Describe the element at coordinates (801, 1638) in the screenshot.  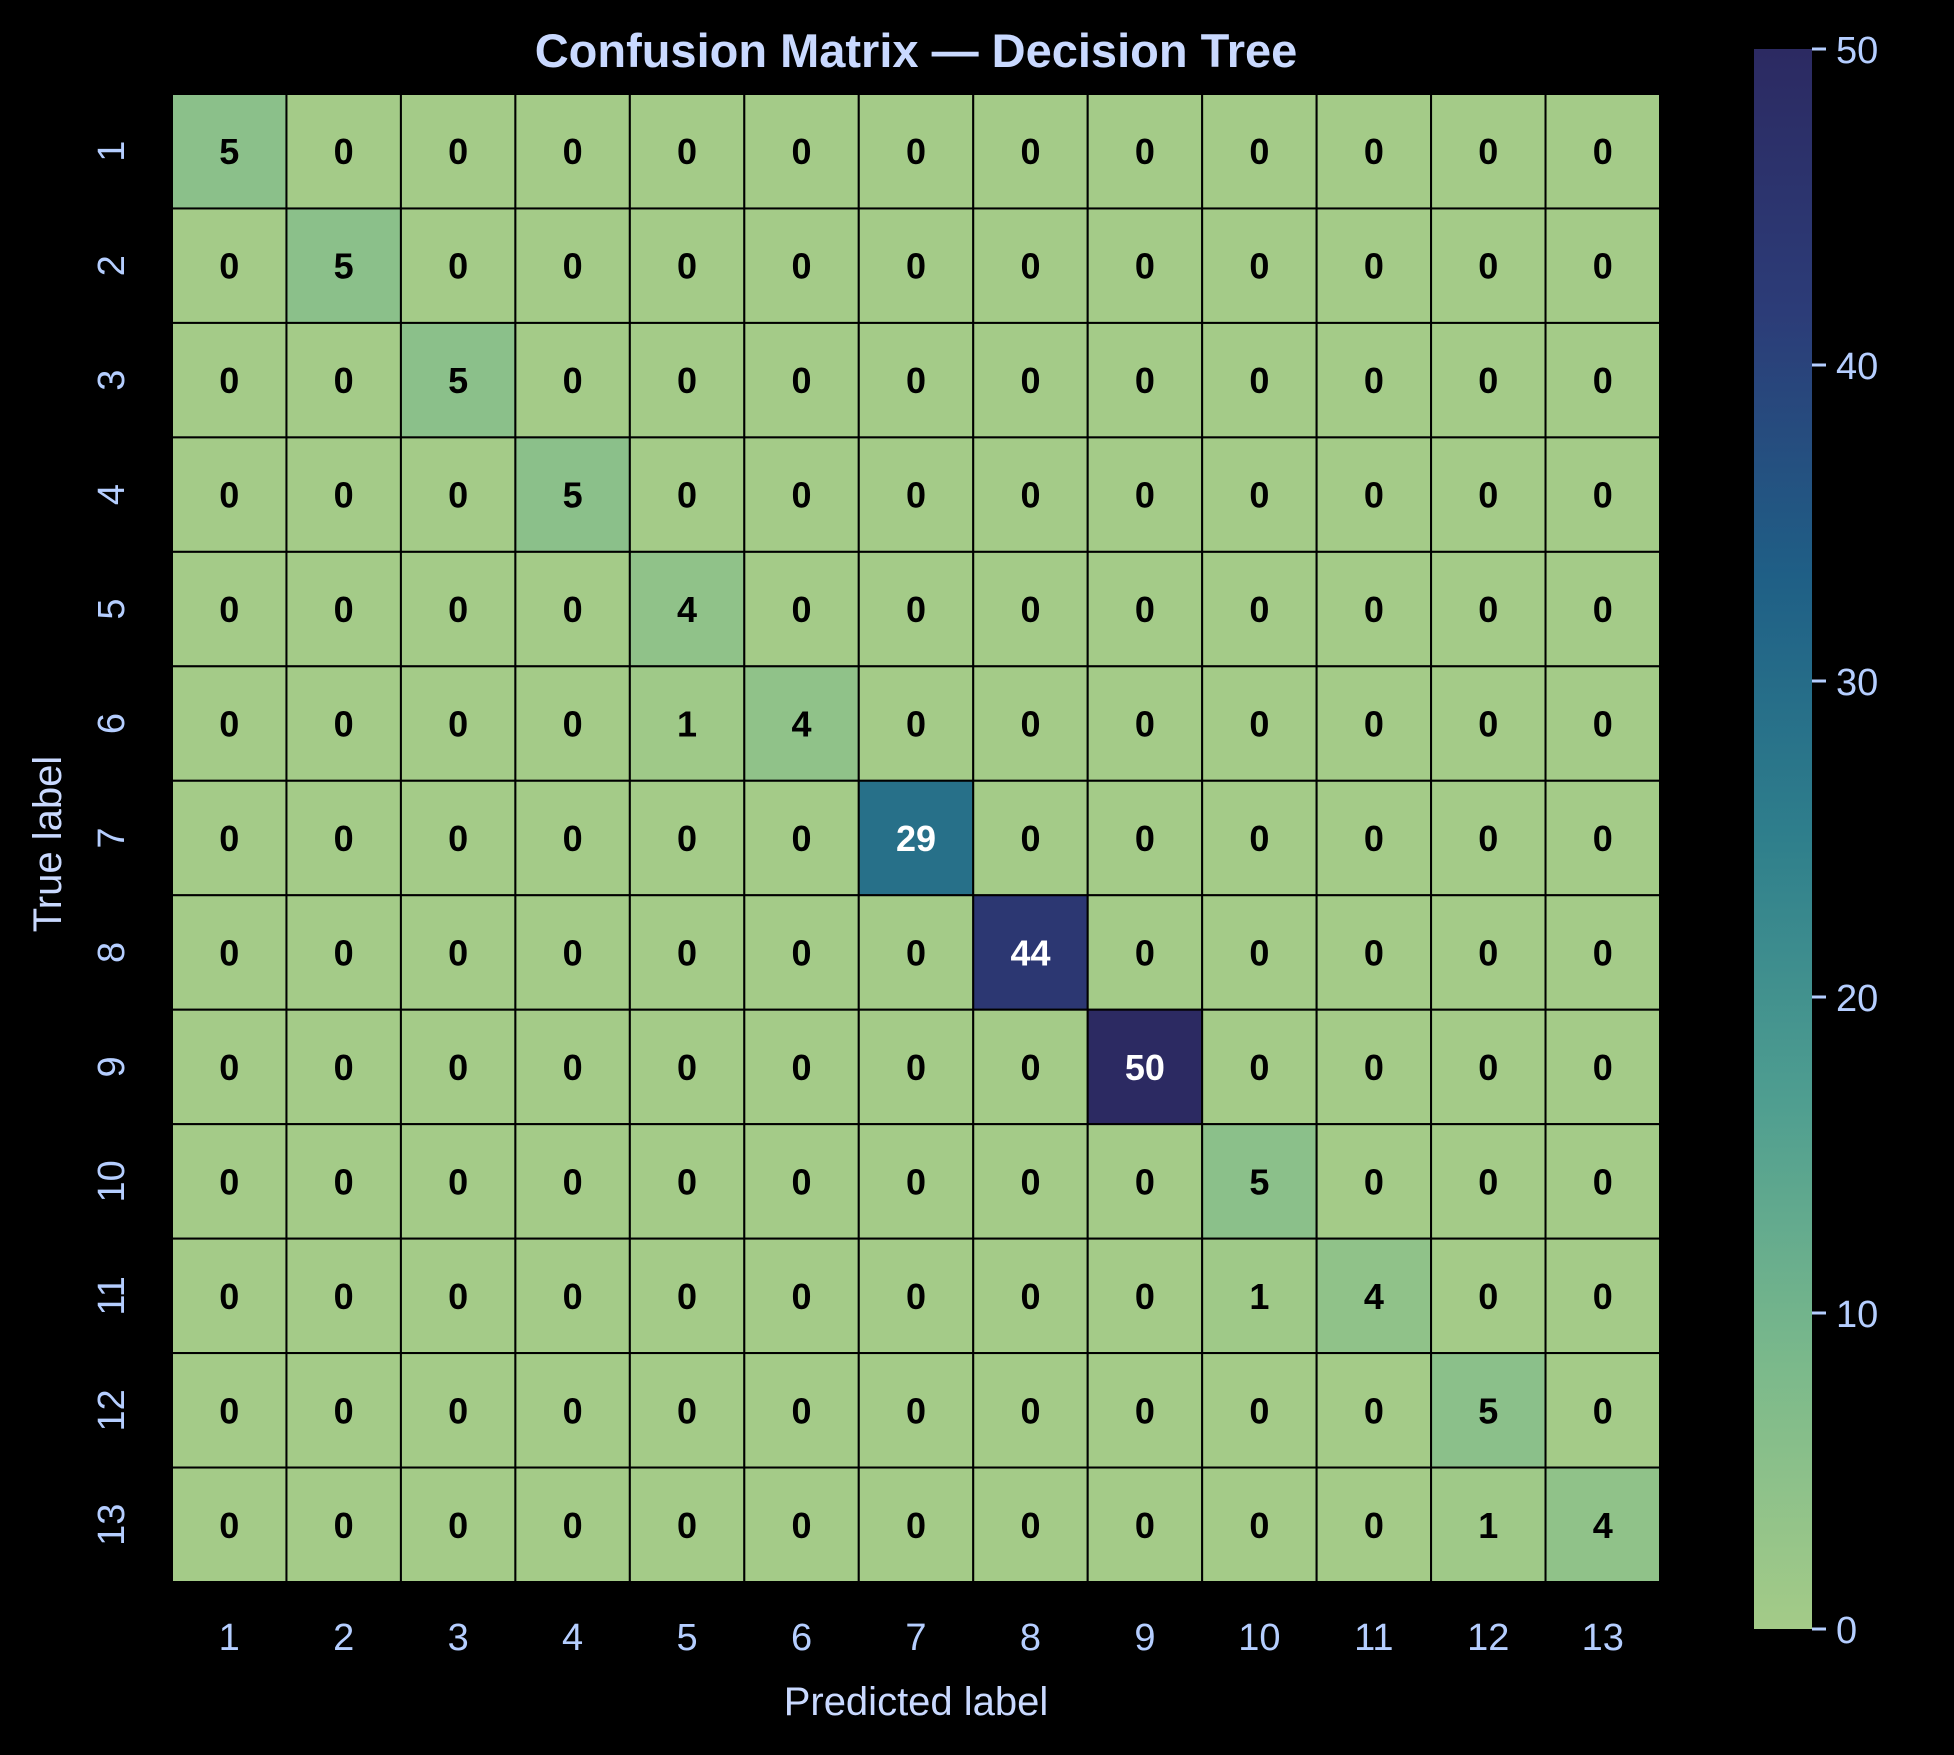
I see `x-tick-label: 6` at that location.